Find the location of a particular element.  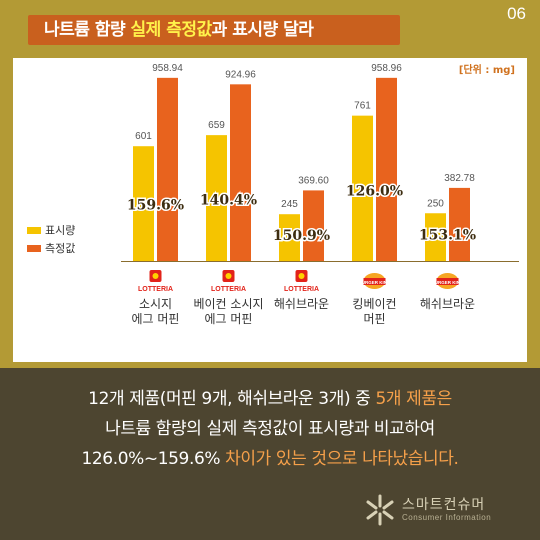

legend-swatch-measured is located at coordinates (34, 248).